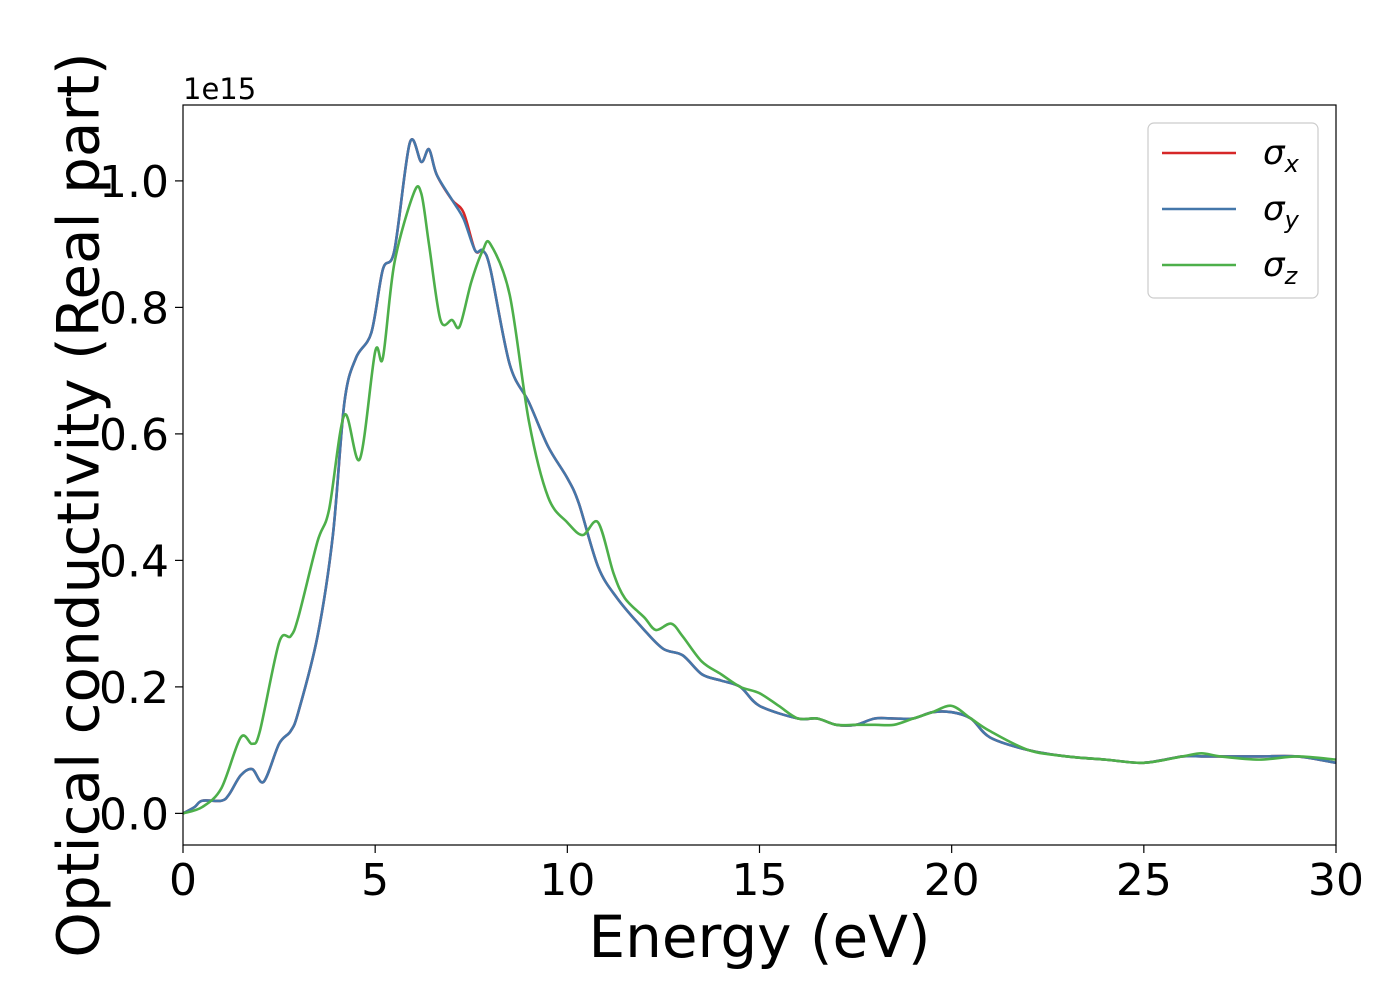 The image size is (1400, 1000). Describe the element at coordinates (952, 880) in the screenshot. I see `x-tick-label: 20` at that location.